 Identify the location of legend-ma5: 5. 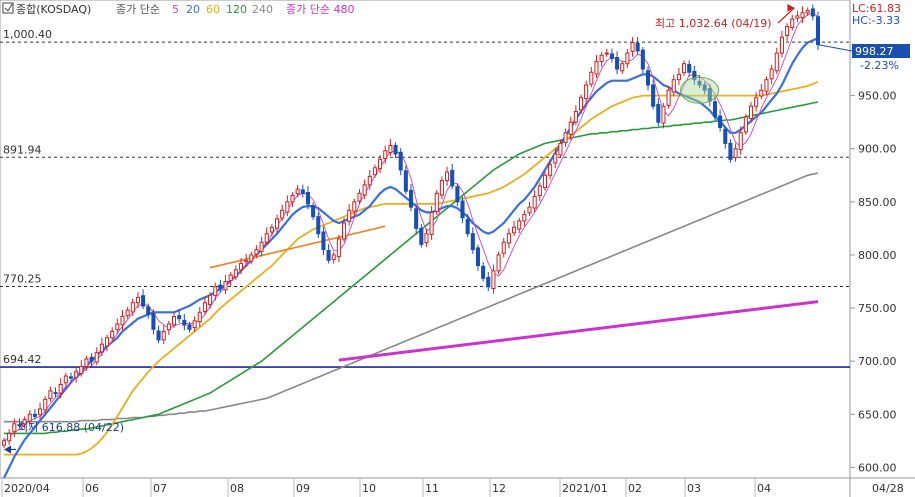
(175, 9).